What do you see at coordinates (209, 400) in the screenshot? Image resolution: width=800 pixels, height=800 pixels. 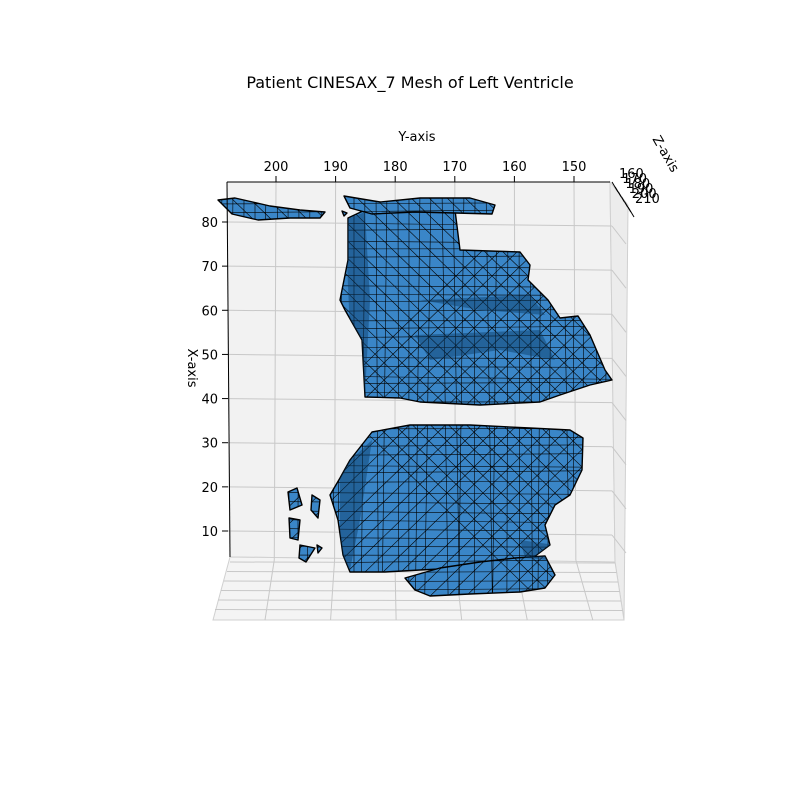 I see `x-tick-label: 40` at bounding box center [209, 400].